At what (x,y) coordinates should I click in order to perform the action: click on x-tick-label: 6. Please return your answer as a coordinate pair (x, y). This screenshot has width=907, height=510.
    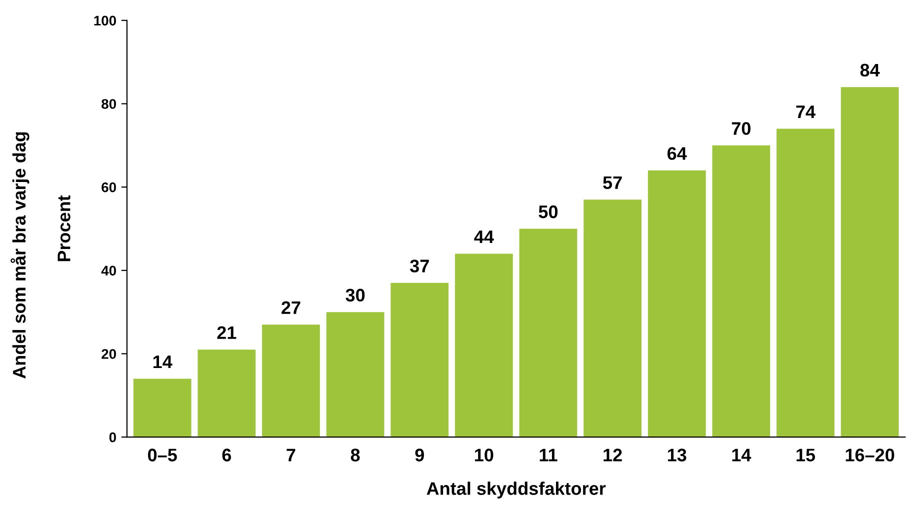
    Looking at the image, I should click on (227, 455).